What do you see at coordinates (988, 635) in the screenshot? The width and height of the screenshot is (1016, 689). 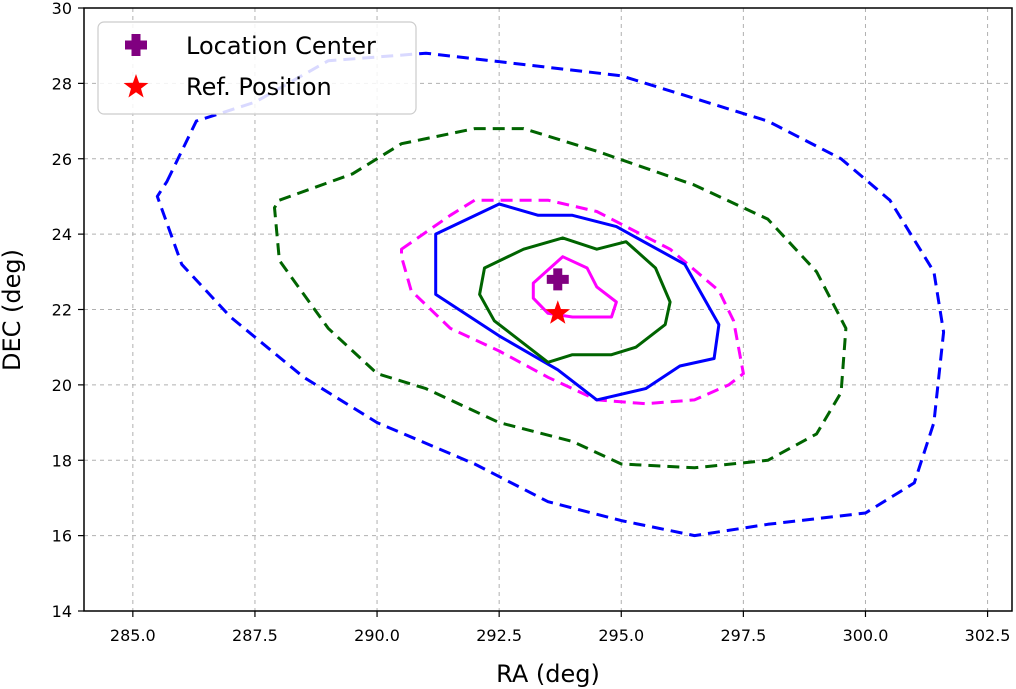 I see `x-tick-label: 302.5` at bounding box center [988, 635].